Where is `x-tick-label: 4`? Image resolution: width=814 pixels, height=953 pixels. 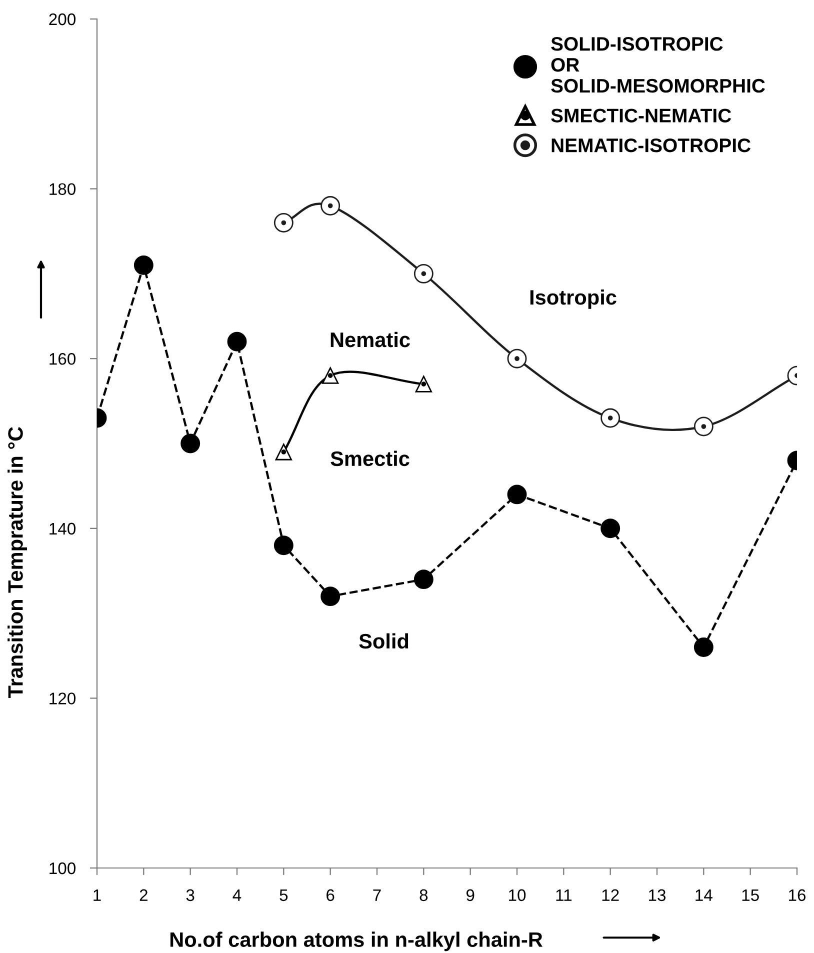
x-tick-label: 4 is located at coordinates (237, 895).